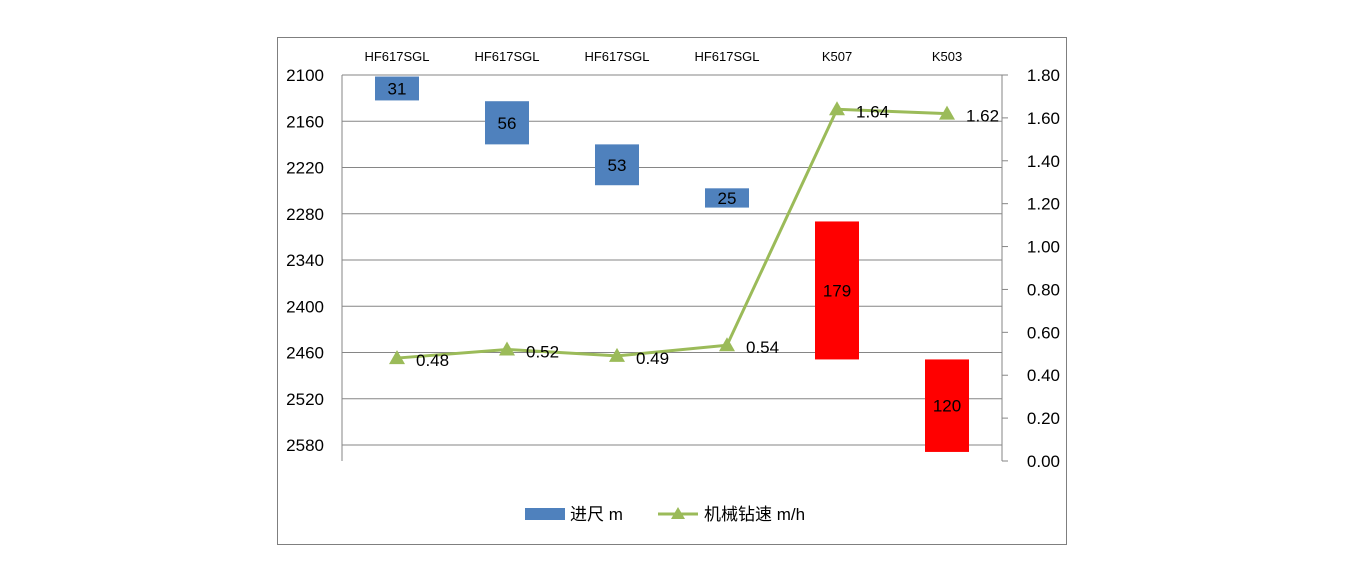 The image size is (1360, 567). Describe the element at coordinates (1043, 118) in the screenshot. I see `right-tick-label: 1.60` at that location.